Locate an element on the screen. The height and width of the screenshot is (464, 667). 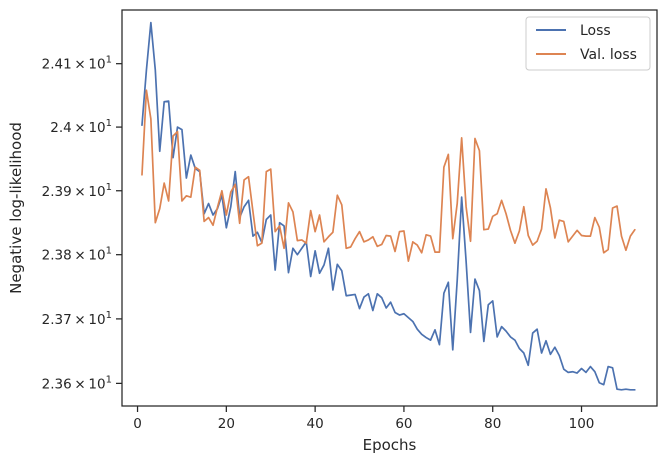
x-axis-label: Epochs is located at coordinates (390, 445).